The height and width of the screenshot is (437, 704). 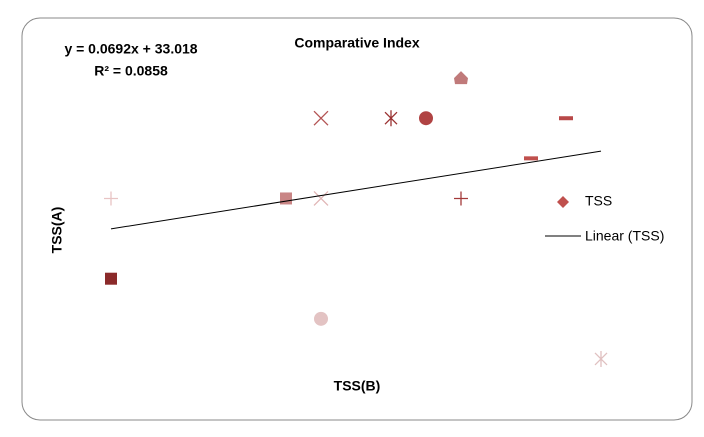 What do you see at coordinates (356, 43) in the screenshot?
I see `chart-title: Comparative Index` at bounding box center [356, 43].